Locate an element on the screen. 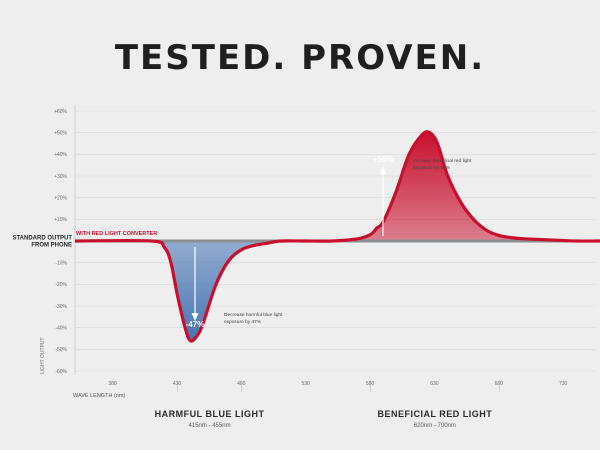 The height and width of the screenshot is (450, 600). blue-region-title: HARMFUL BLUE LIGHT is located at coordinates (210, 414).